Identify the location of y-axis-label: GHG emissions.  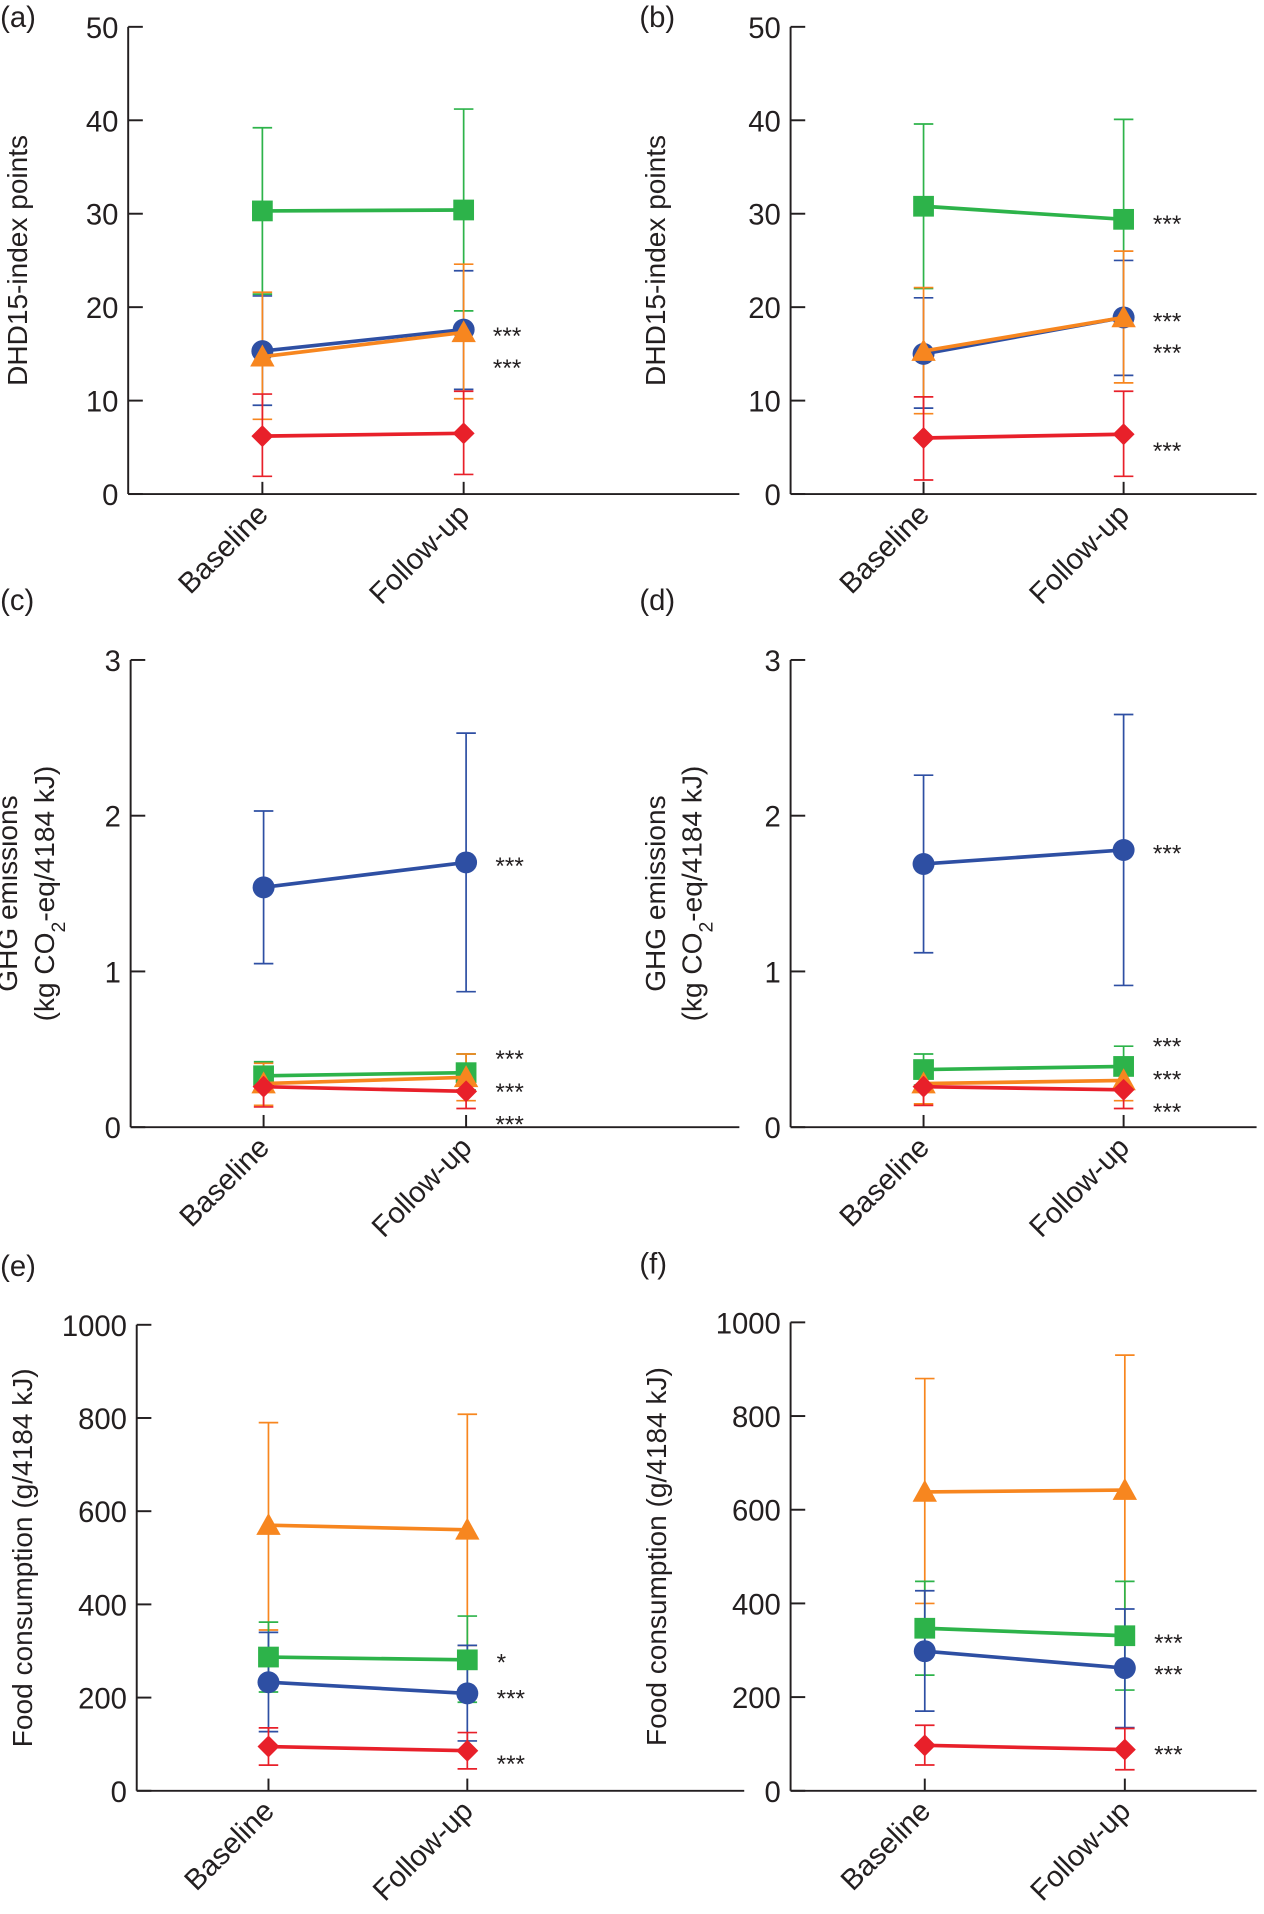
(11, 893).